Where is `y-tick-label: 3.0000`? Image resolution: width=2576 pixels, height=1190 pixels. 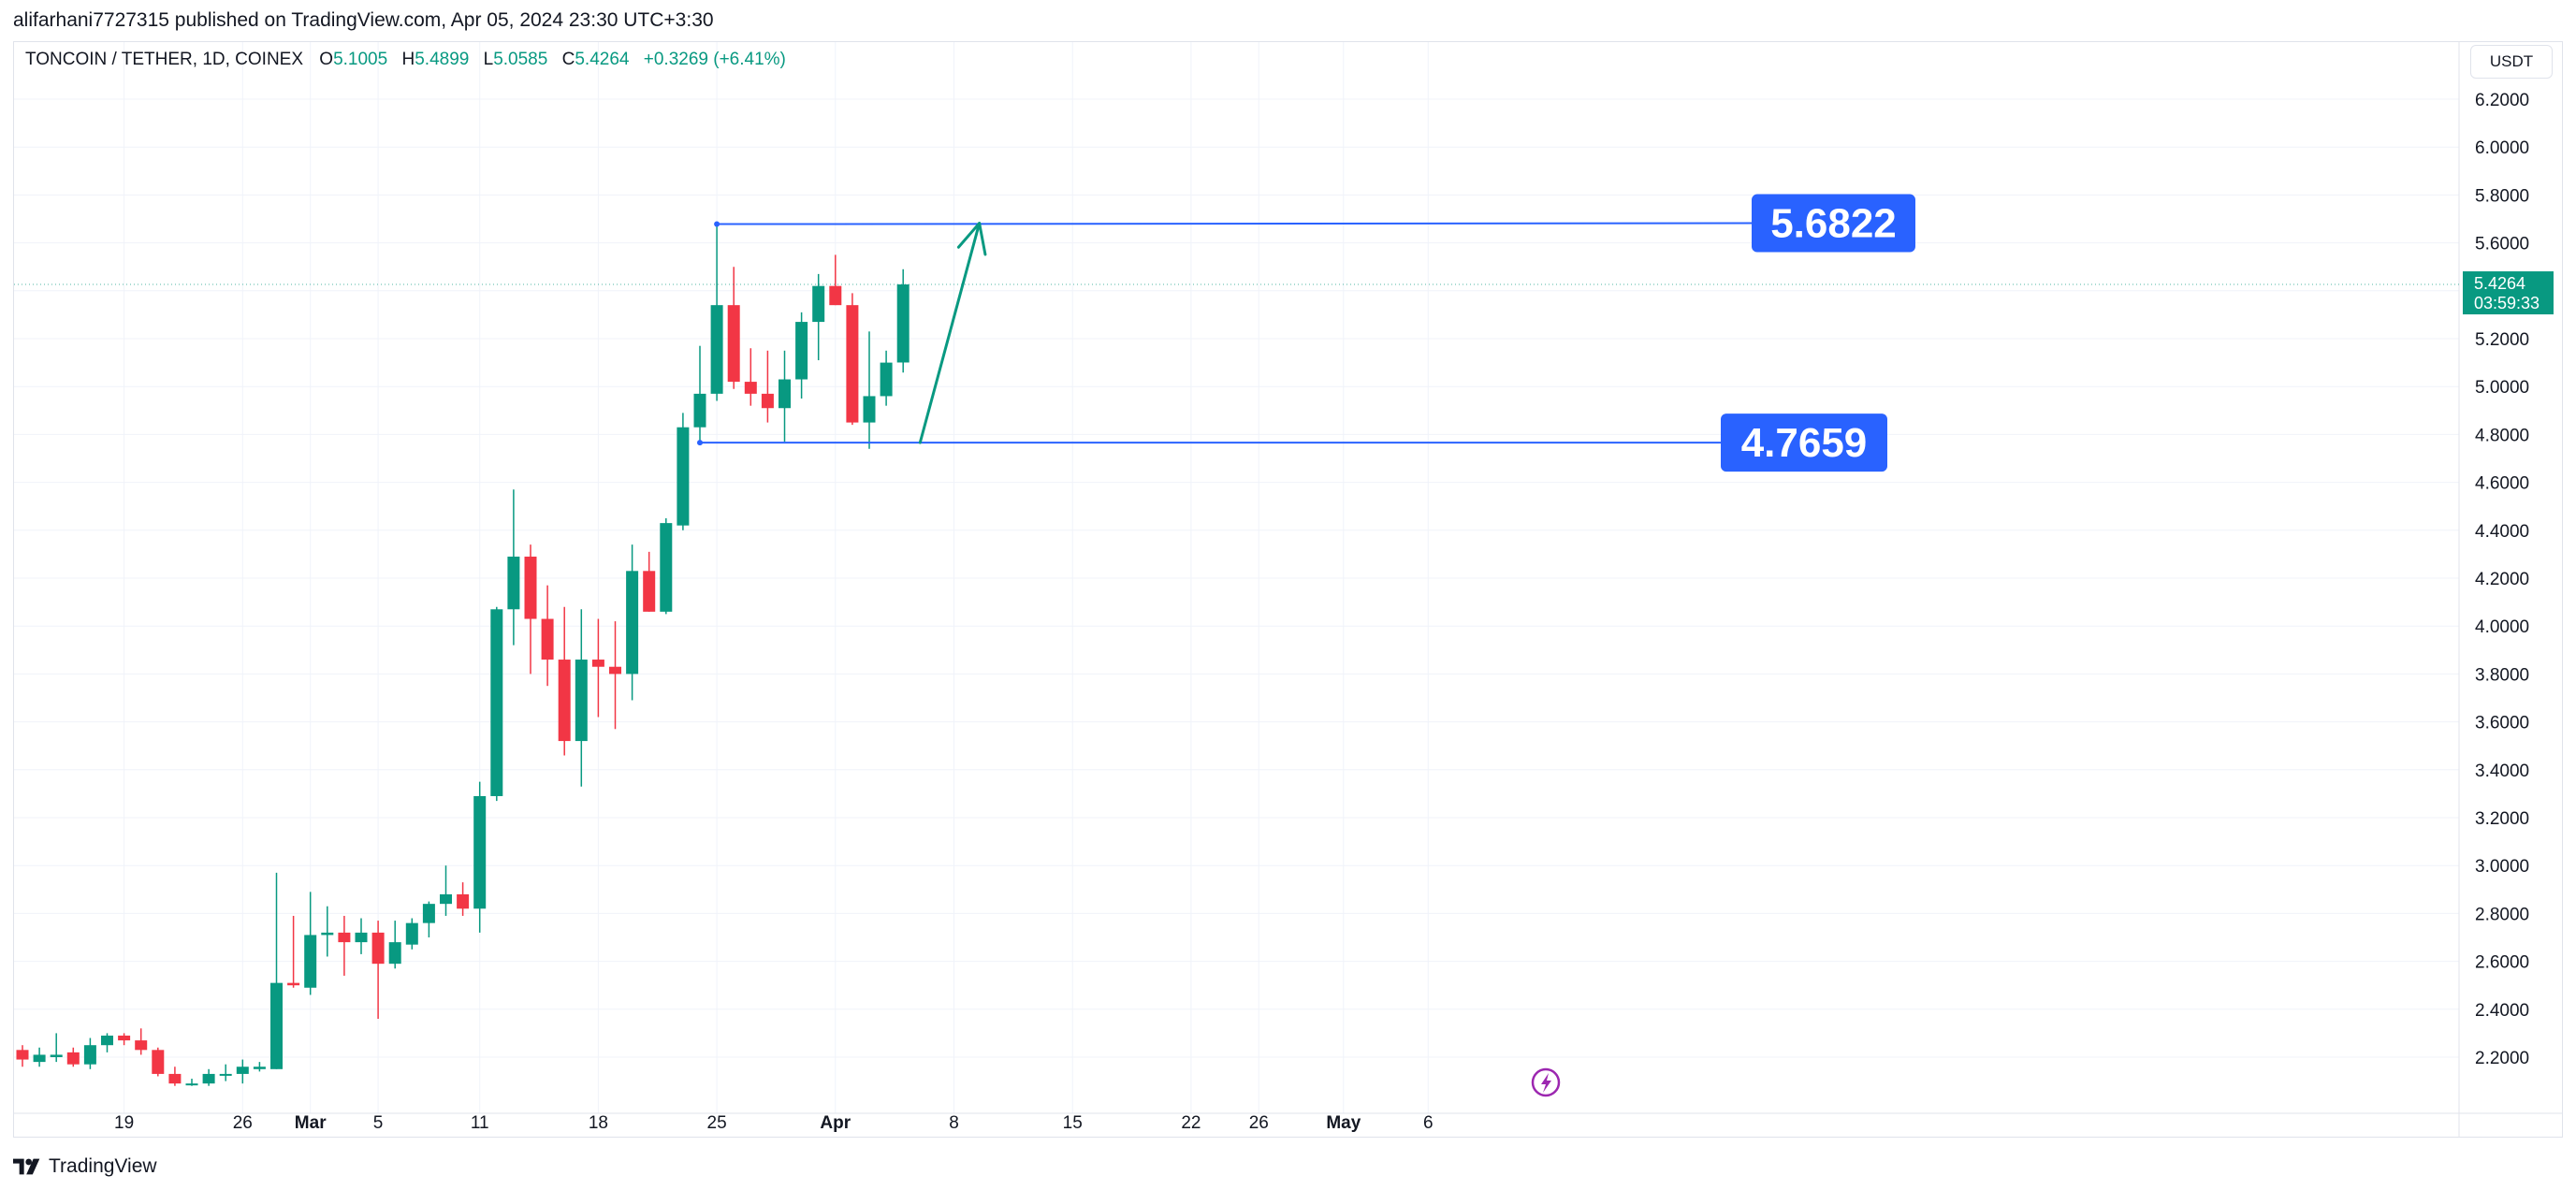
y-tick-label: 3.0000 is located at coordinates (2502, 867).